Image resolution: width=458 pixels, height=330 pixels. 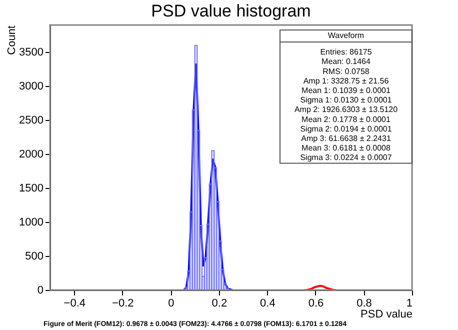 What do you see at coordinates (123, 304) in the screenshot?
I see `x-tick-label: −0.2` at bounding box center [123, 304].